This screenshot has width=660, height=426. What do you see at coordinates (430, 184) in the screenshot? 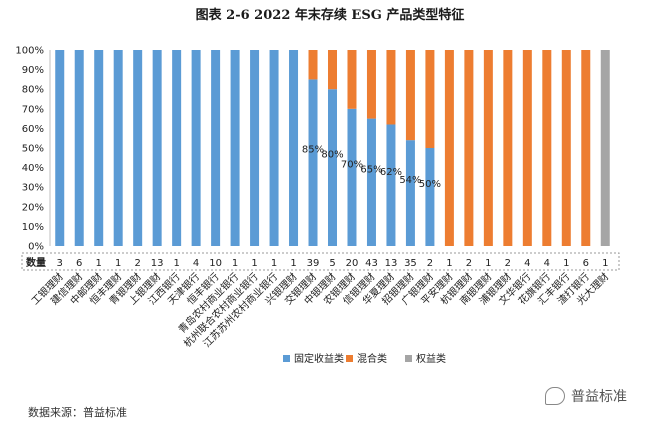
I see `data-label: 50%` at bounding box center [430, 184].